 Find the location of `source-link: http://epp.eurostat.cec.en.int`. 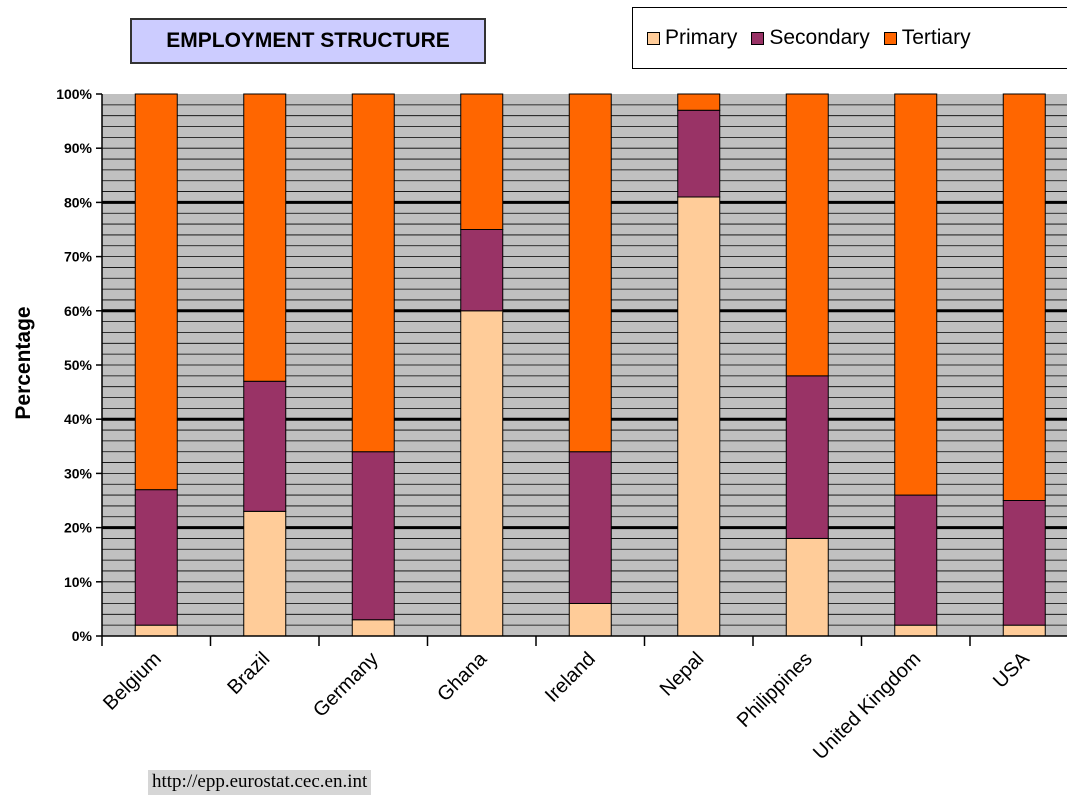

source-link: http://epp.eurostat.cec.en.int is located at coordinates (260, 782).